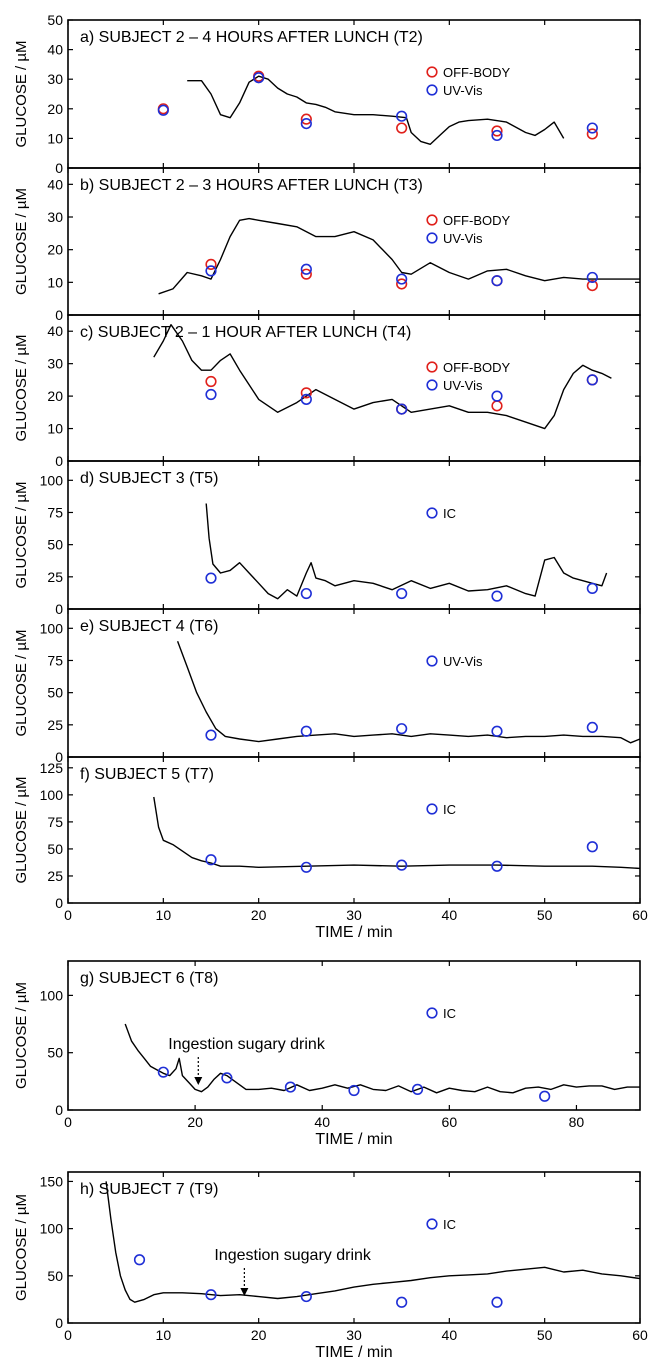 This screenshot has height=1364, width=653. Describe the element at coordinates (293, 1255) in the screenshot. I see `annotation-label: Ingestion sugary drink` at that location.